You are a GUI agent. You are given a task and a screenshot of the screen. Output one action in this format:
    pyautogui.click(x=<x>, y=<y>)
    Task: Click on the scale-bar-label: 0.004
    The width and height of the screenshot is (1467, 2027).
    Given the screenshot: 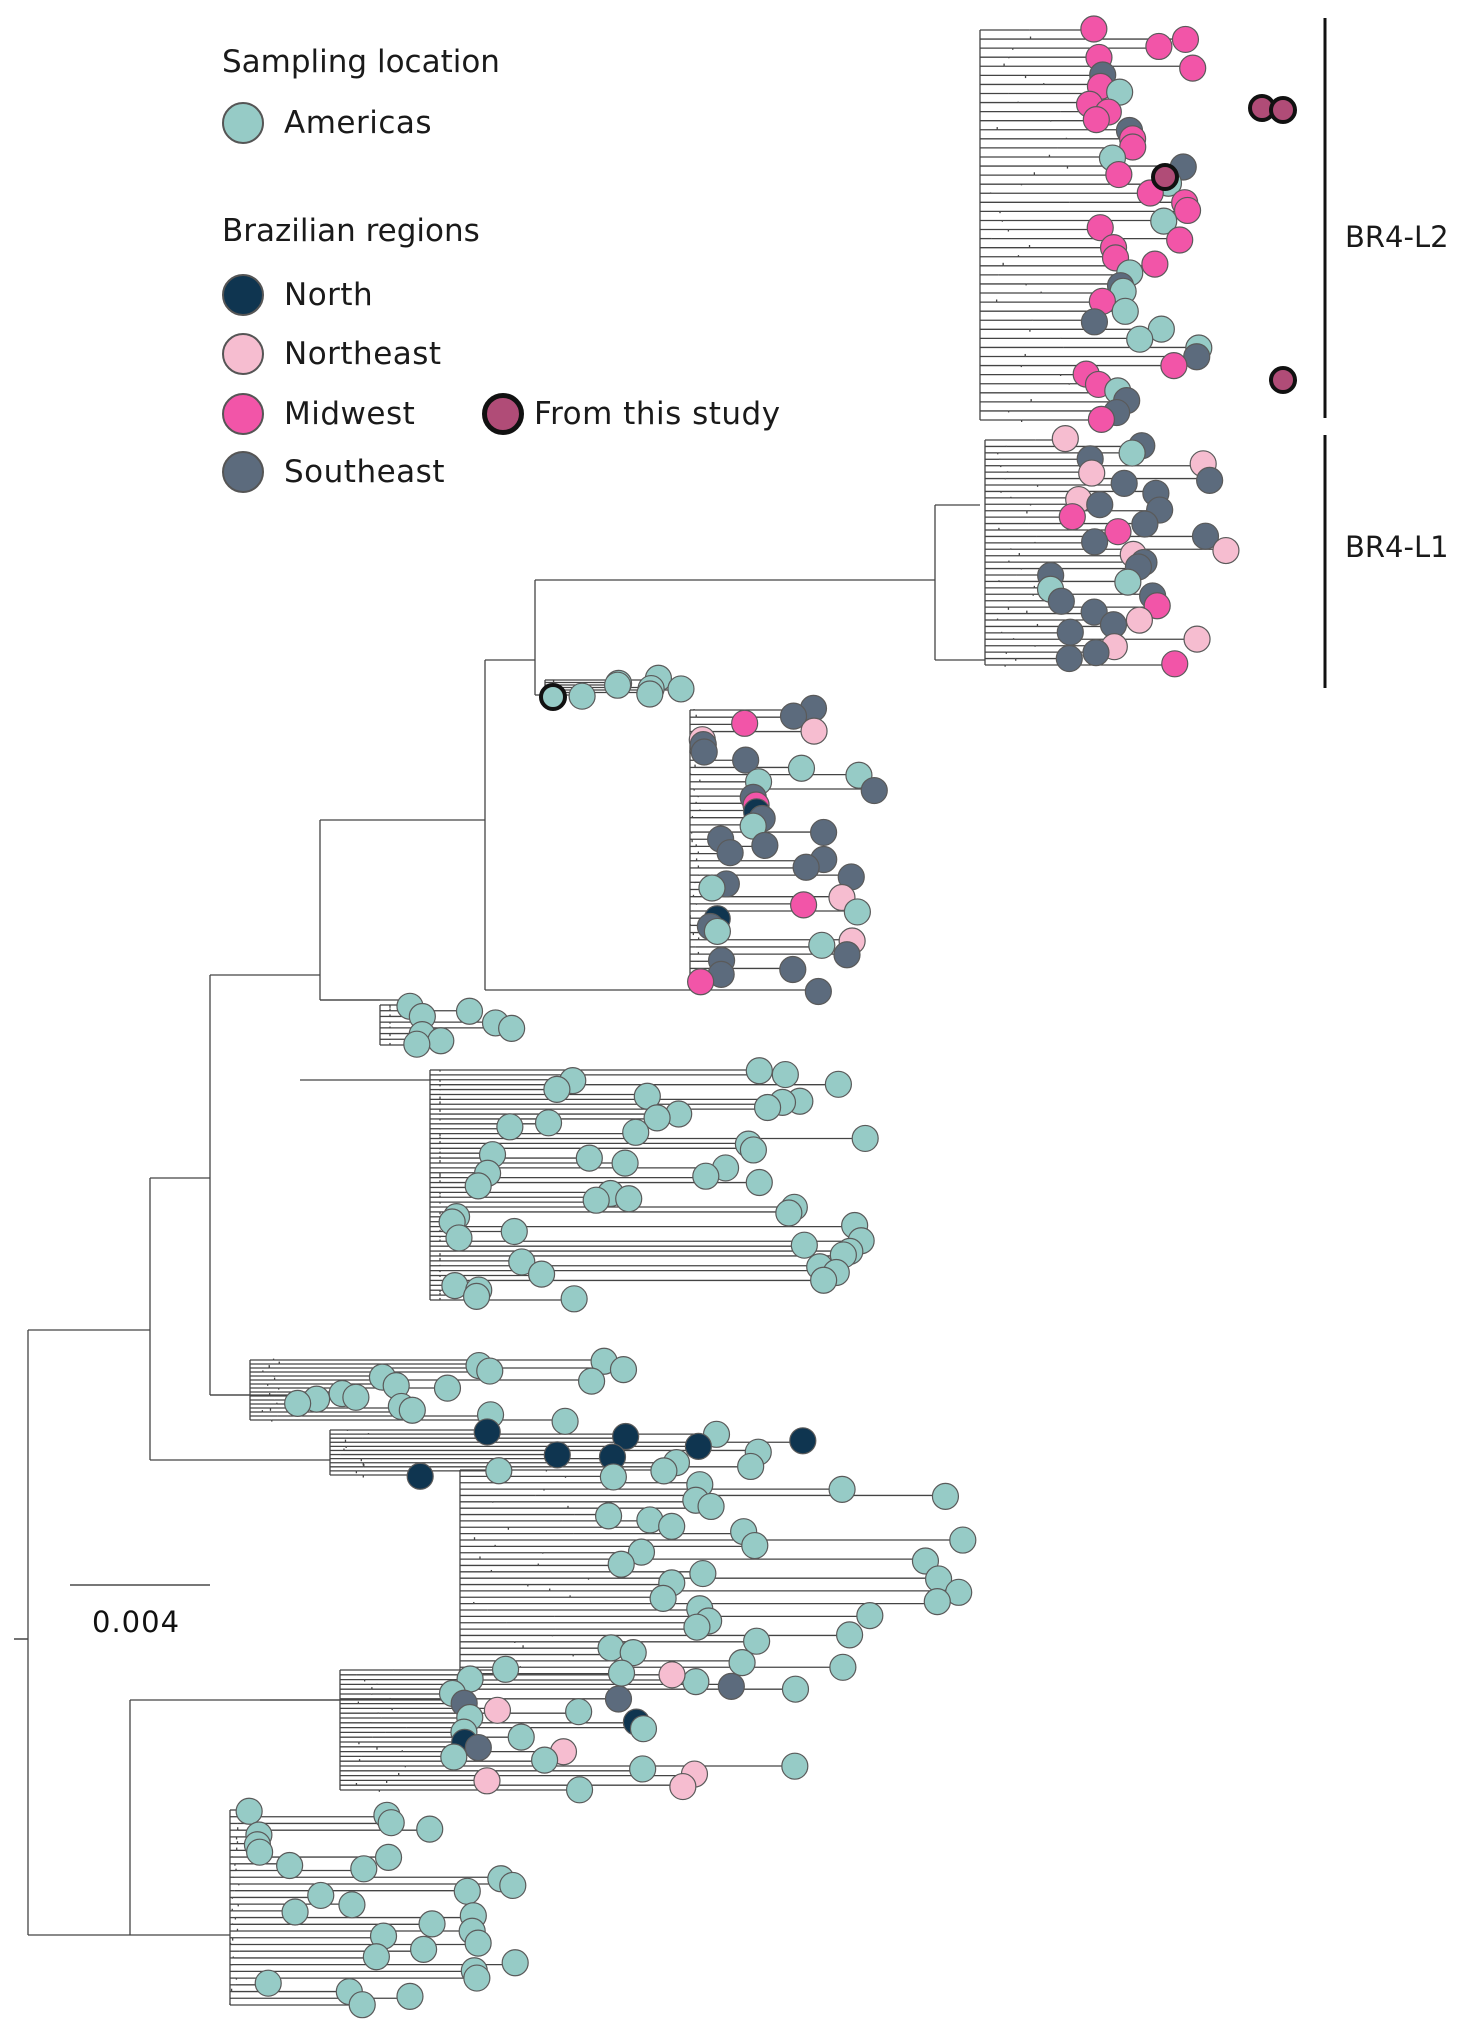 What is the action you would take?
    pyautogui.click(x=136, y=1622)
    